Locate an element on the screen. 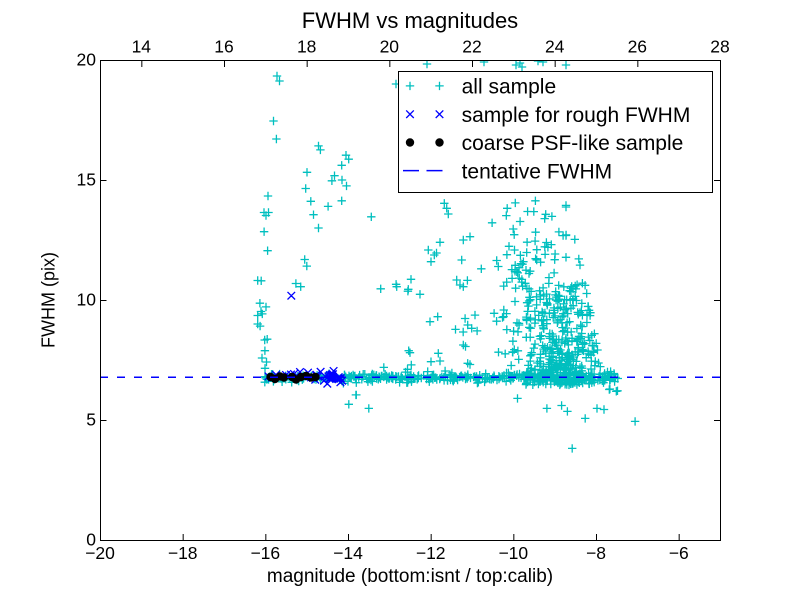 The width and height of the screenshot is (800, 600). svg-text: sample for rough FWHM is located at coordinates (576, 115).